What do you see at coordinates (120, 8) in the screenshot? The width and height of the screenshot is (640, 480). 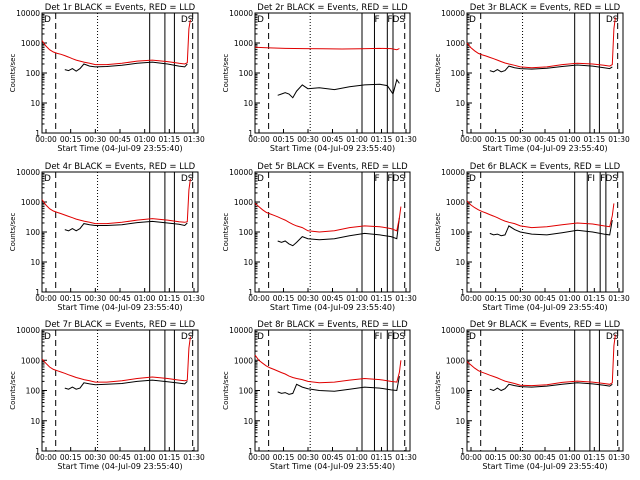 I see `panel-title: Det 1r BLACK = Events, RED = LLD` at bounding box center [120, 8].